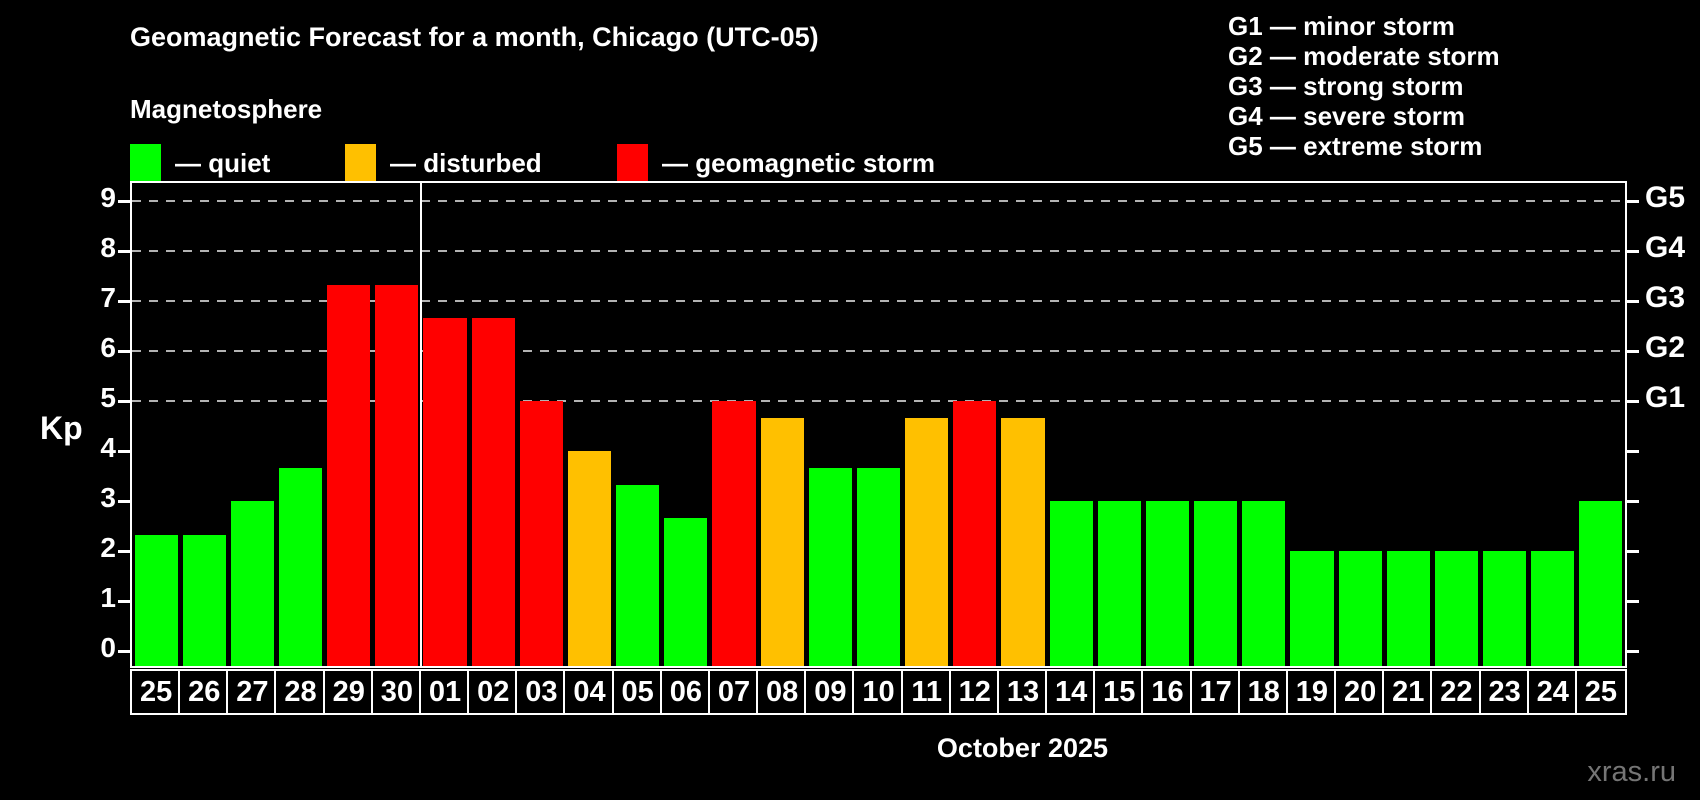 This screenshot has width=1700, height=800. I want to click on y-tick-label-0: 0, so click(108, 647).